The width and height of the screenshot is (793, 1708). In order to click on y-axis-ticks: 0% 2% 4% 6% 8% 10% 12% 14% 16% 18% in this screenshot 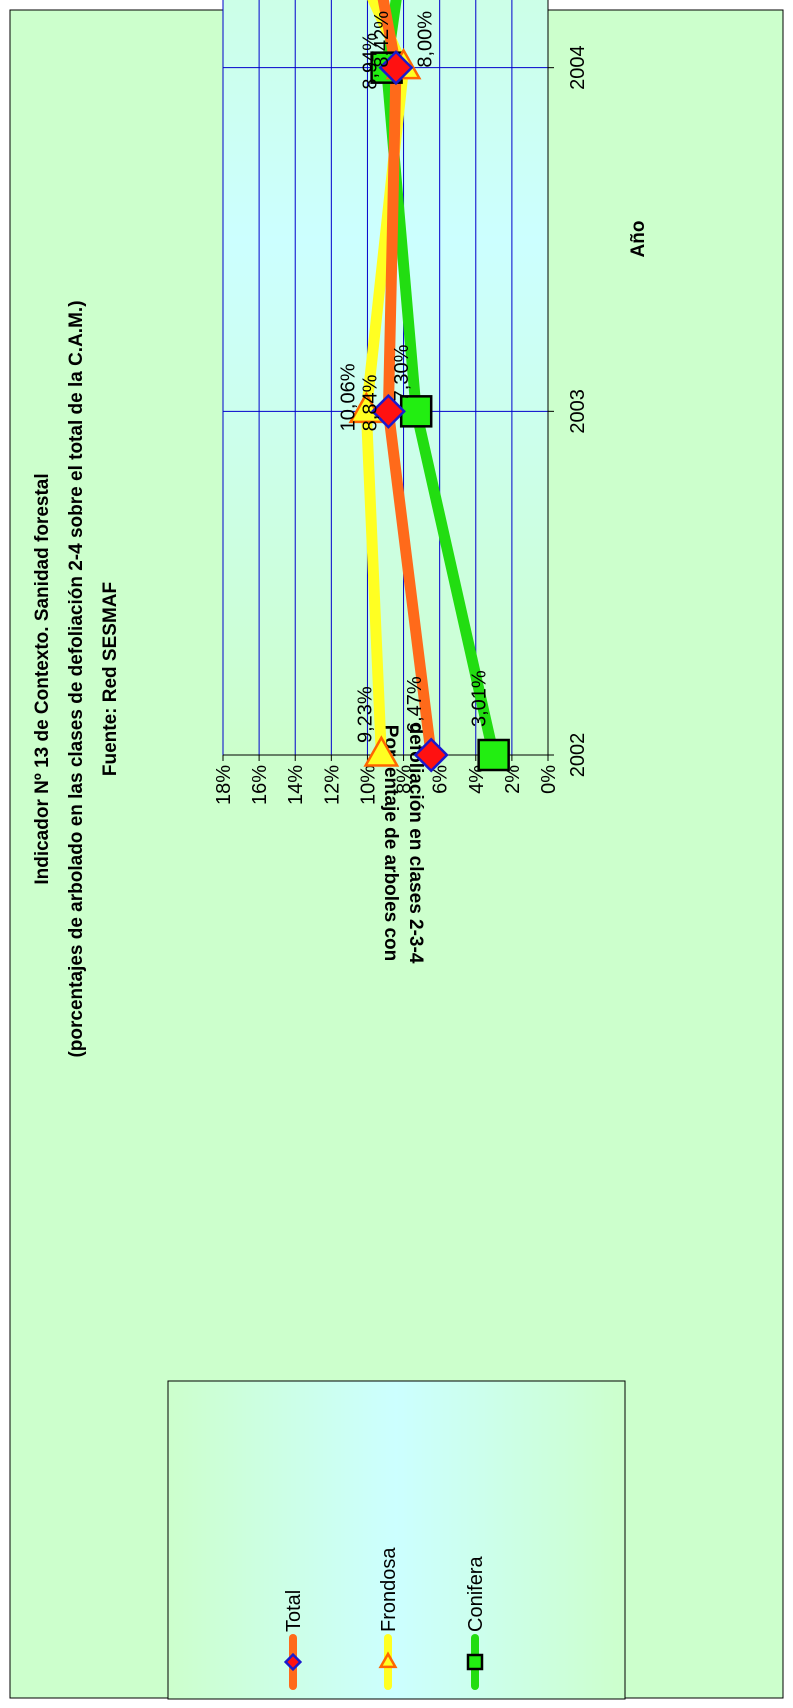, I will do `click(386, 780)`.